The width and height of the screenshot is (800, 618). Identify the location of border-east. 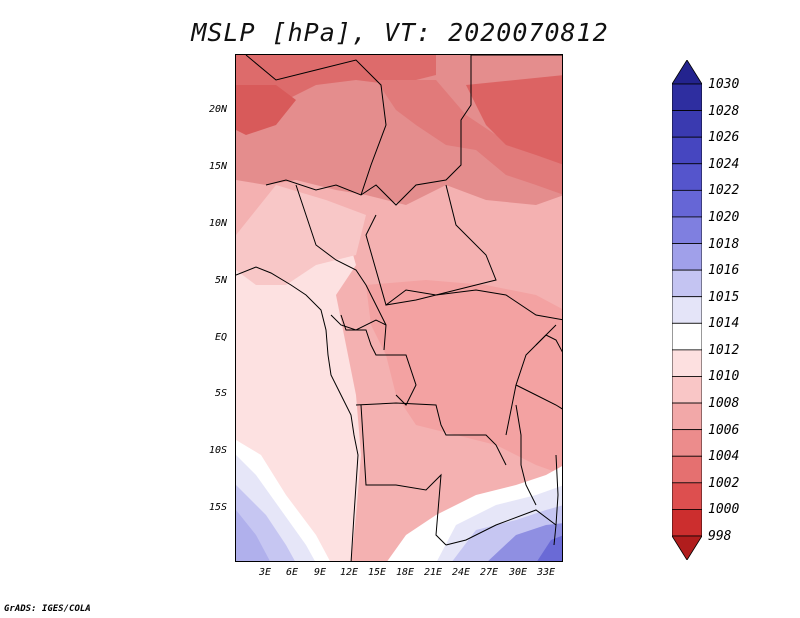
(538, 397).